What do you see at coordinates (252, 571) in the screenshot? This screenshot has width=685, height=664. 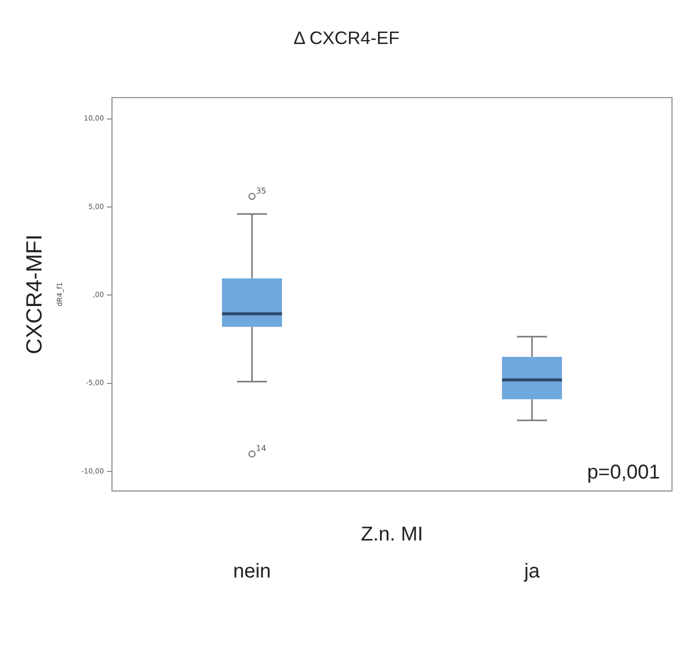 I see `x-tick-label: nein` at bounding box center [252, 571].